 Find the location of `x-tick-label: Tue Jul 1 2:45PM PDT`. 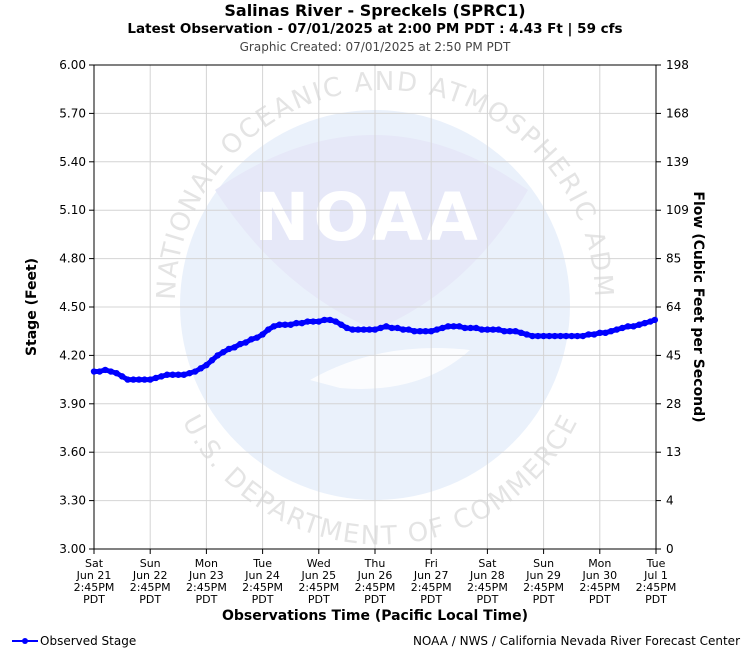

x-tick-label: Tue Jul 1 2:45PM PDT is located at coordinates (656, 581).